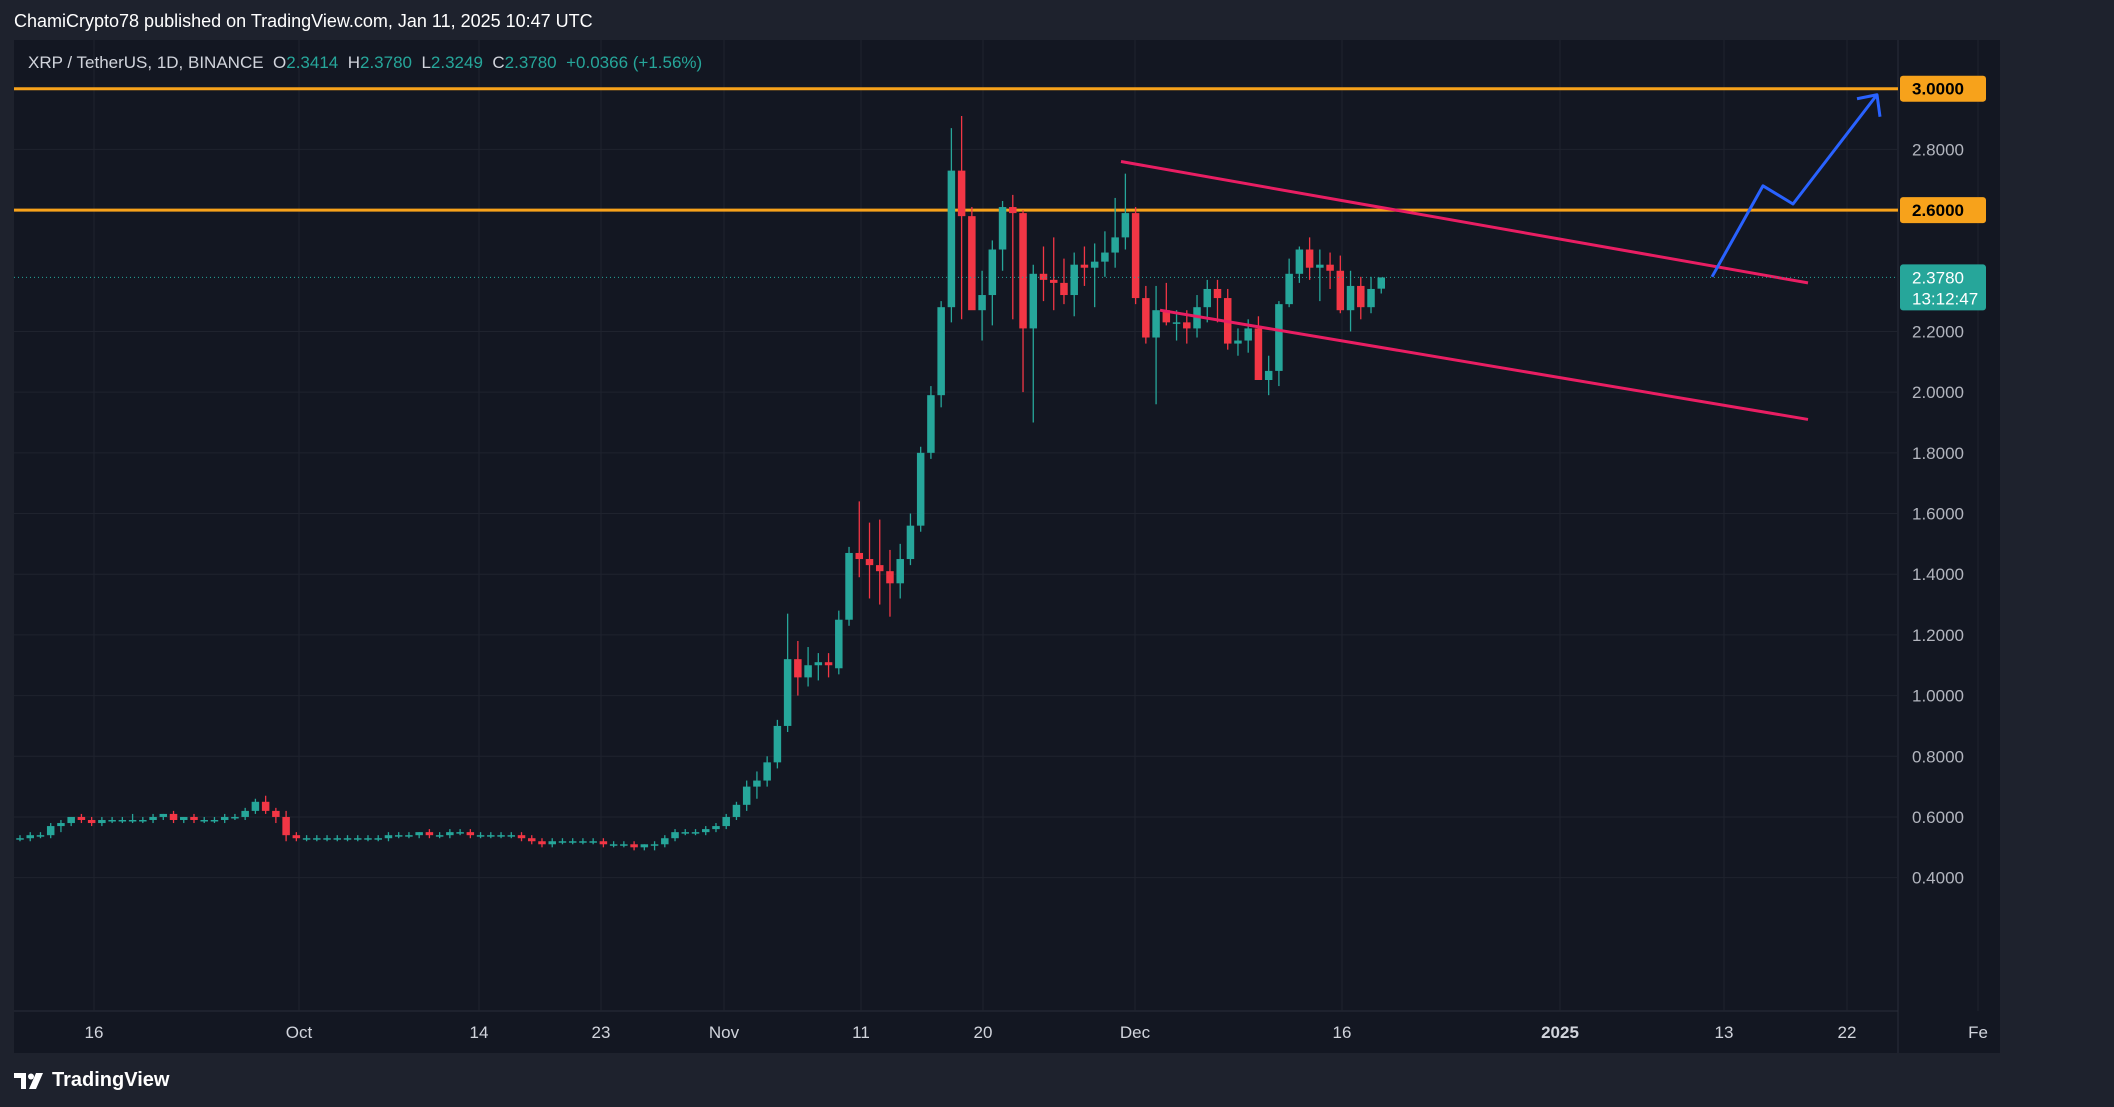 The image size is (2114, 1107). Describe the element at coordinates (91, 1080) in the screenshot. I see `tradingview-logo: TradingView` at that location.